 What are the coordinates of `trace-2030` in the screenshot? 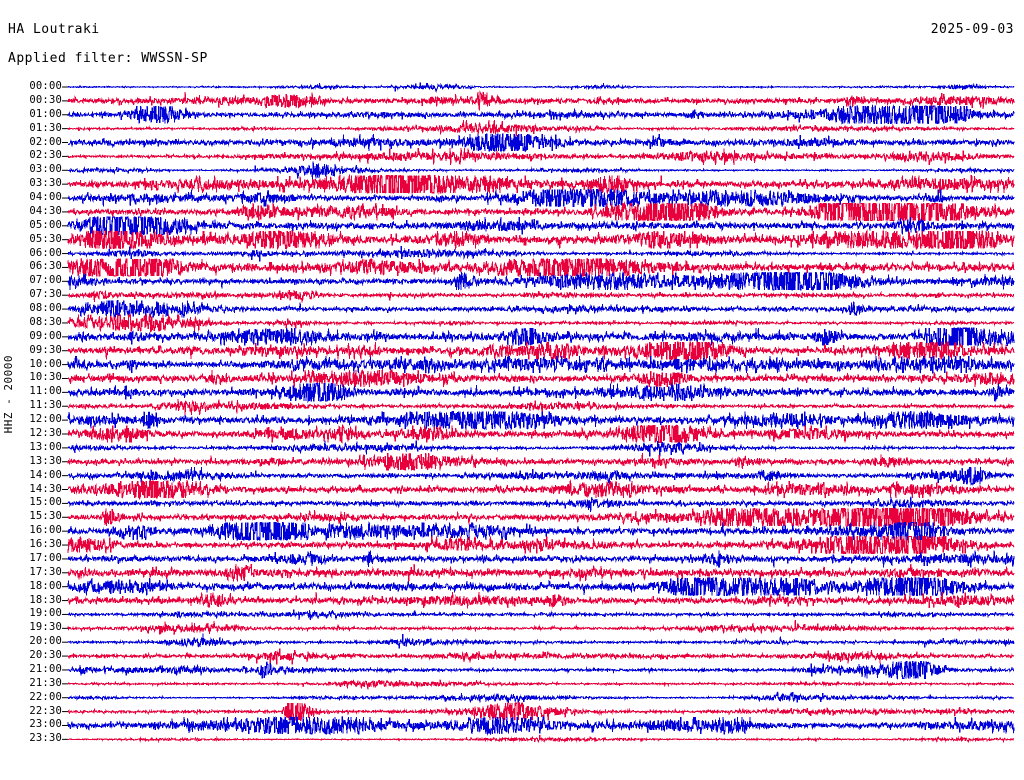 It's located at (540, 656).